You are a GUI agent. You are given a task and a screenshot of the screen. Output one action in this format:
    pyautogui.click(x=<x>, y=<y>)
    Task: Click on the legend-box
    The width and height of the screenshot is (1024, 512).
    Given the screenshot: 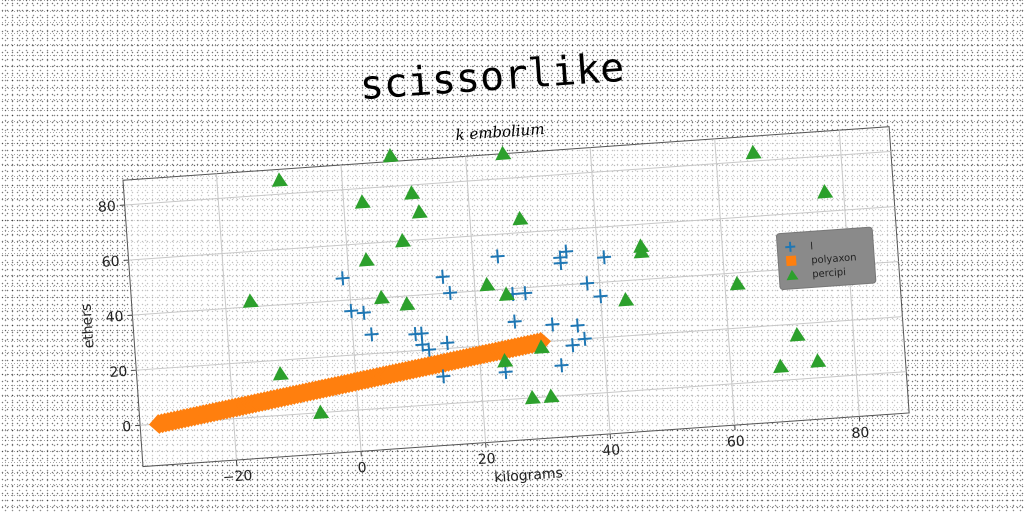 What is the action you would take?
    pyautogui.click(x=826, y=258)
    